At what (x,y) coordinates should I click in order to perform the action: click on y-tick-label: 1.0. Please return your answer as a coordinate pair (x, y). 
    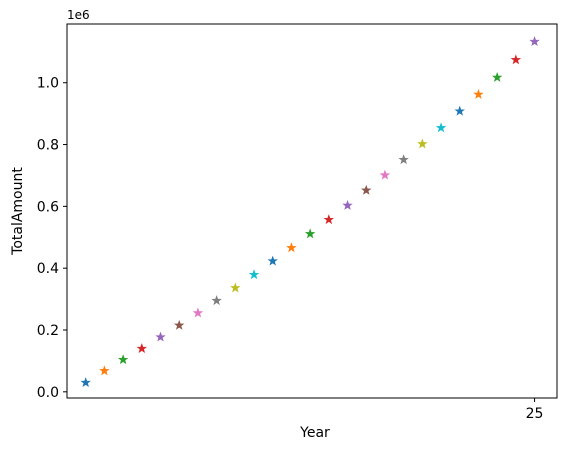
    Looking at the image, I should click on (48, 84).